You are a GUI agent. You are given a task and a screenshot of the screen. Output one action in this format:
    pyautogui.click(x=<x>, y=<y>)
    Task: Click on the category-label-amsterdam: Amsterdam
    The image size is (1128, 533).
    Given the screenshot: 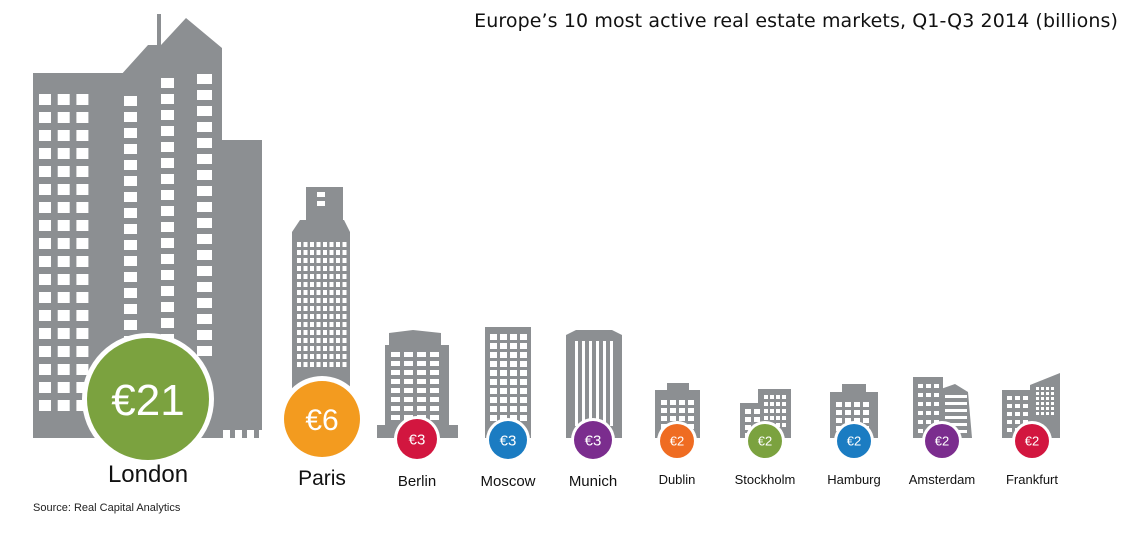 What is the action you would take?
    pyautogui.click(x=942, y=479)
    